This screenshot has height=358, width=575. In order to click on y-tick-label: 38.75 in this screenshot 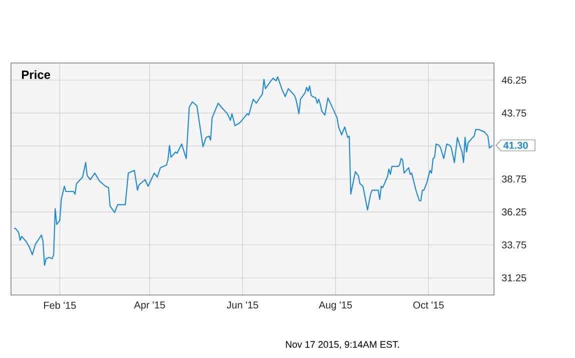, I will do `click(514, 179)`.